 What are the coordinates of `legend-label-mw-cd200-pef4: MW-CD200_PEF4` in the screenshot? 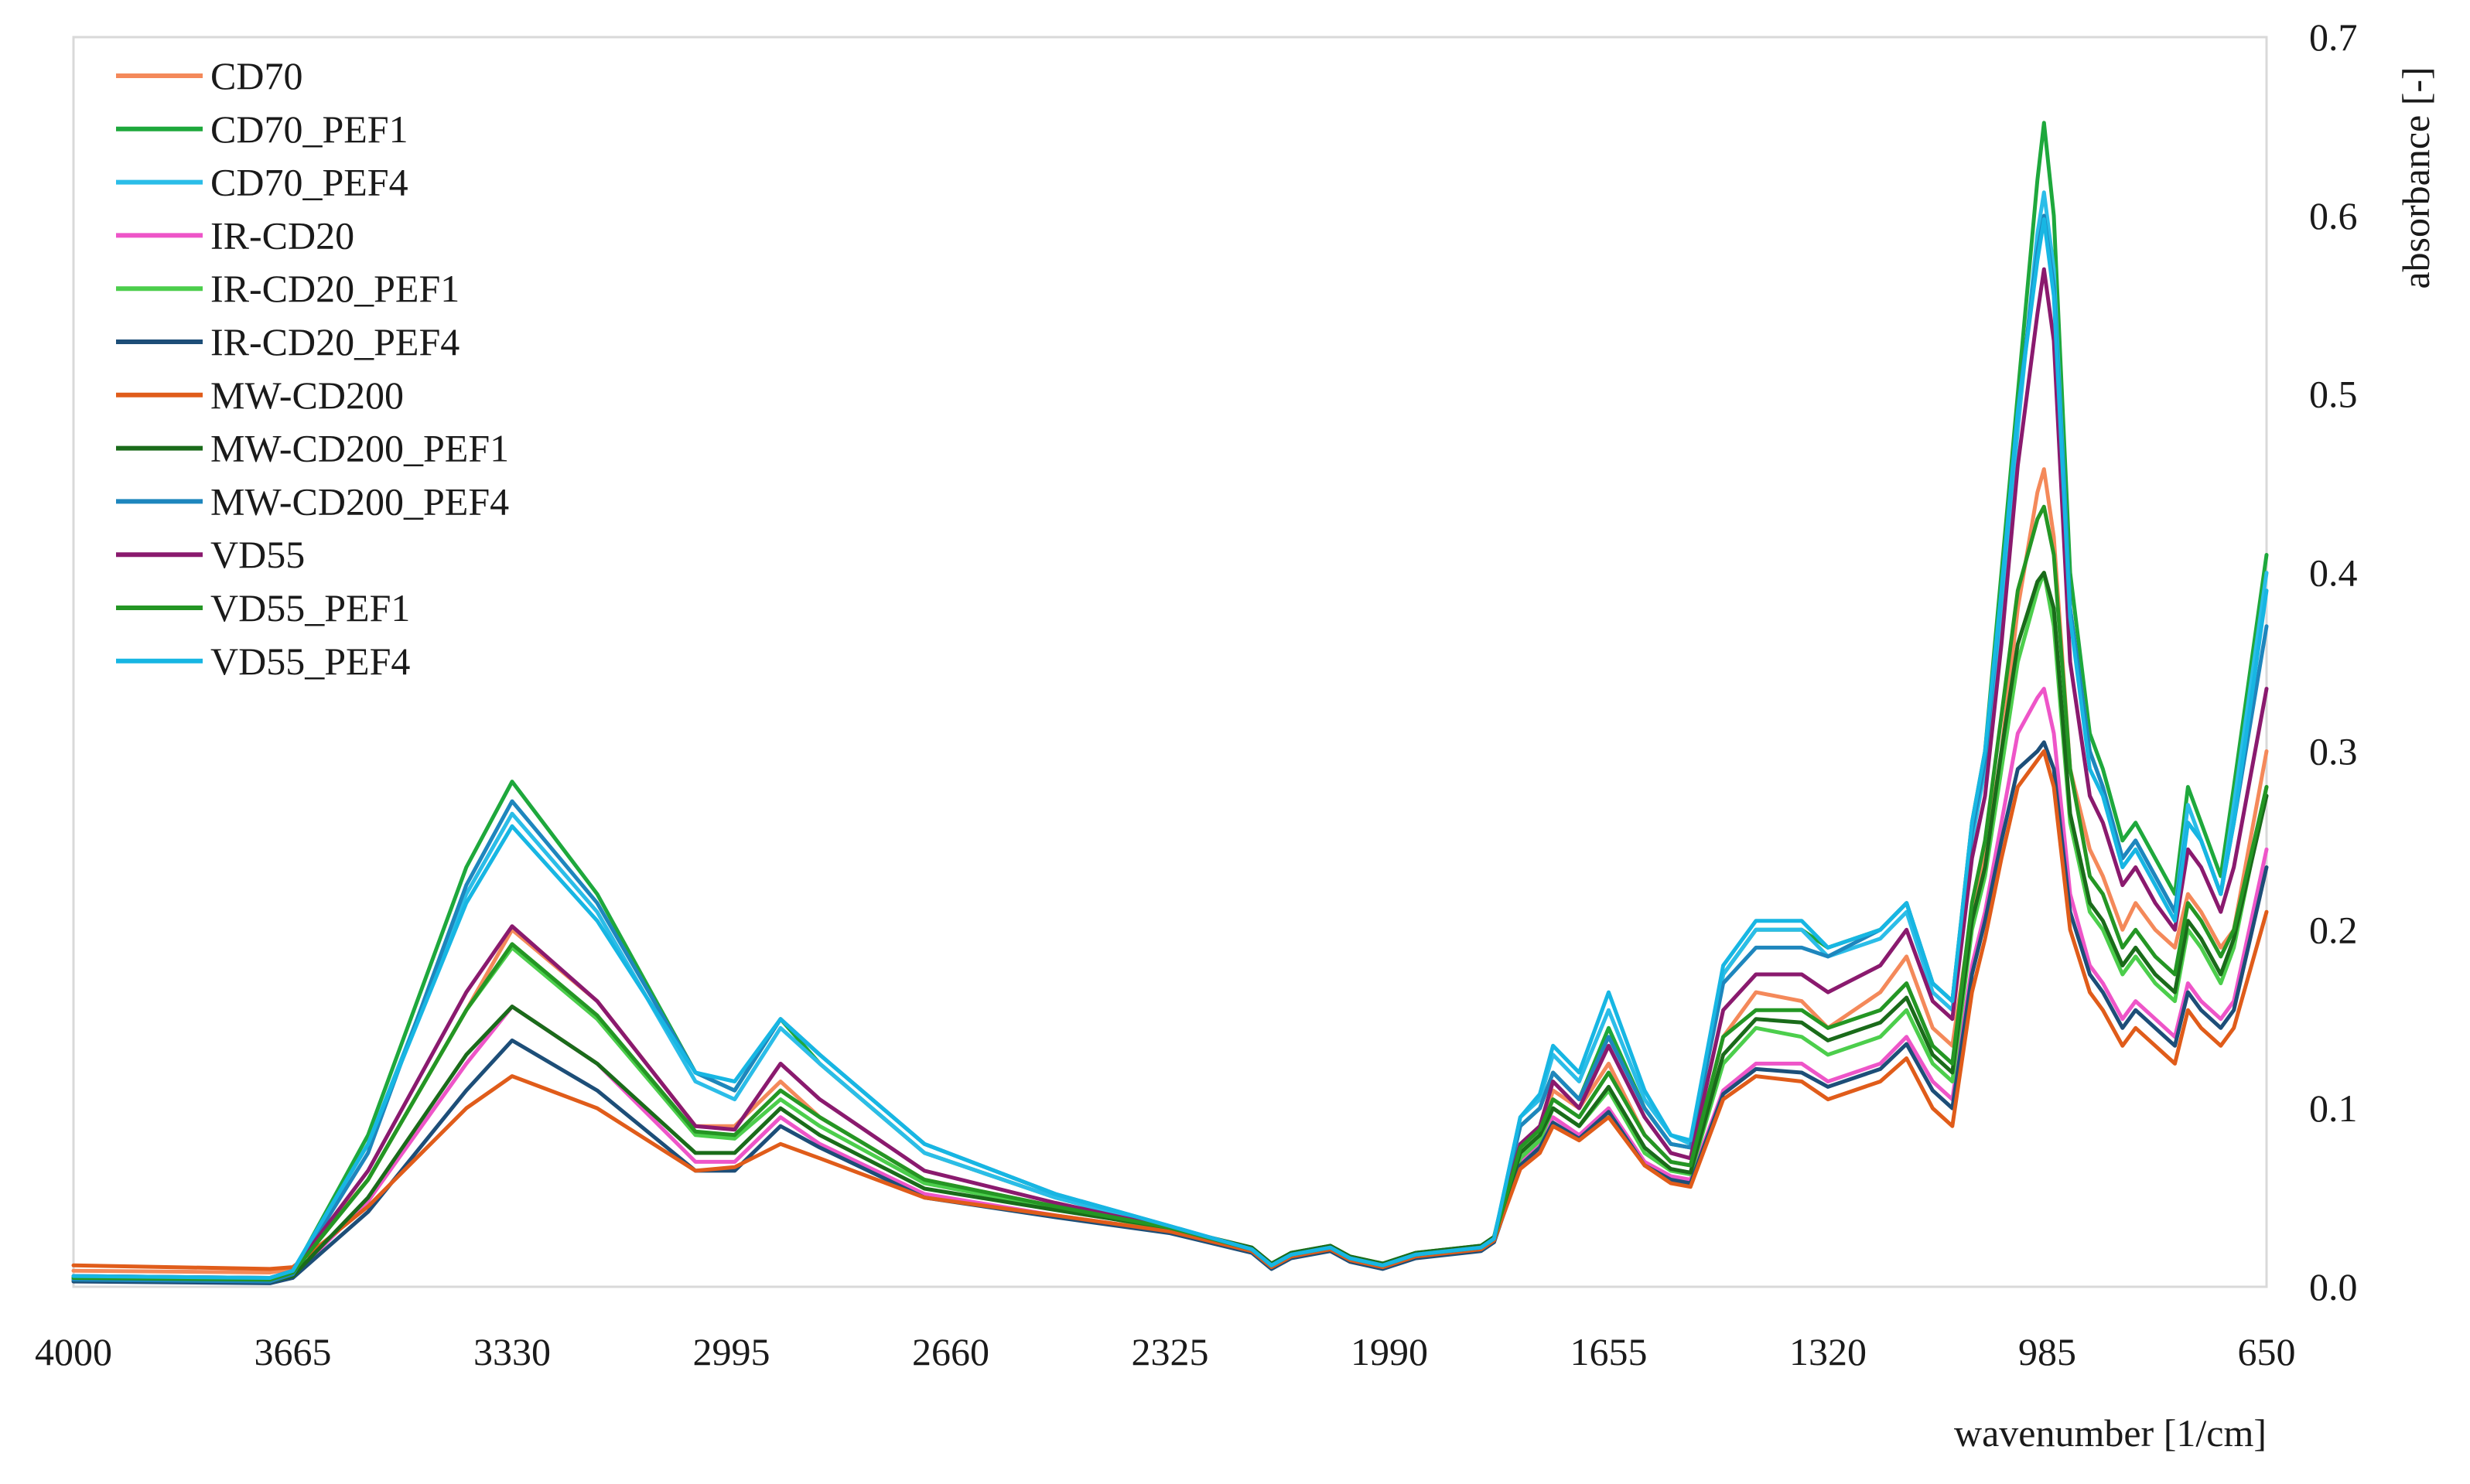 It's located at (359, 501).